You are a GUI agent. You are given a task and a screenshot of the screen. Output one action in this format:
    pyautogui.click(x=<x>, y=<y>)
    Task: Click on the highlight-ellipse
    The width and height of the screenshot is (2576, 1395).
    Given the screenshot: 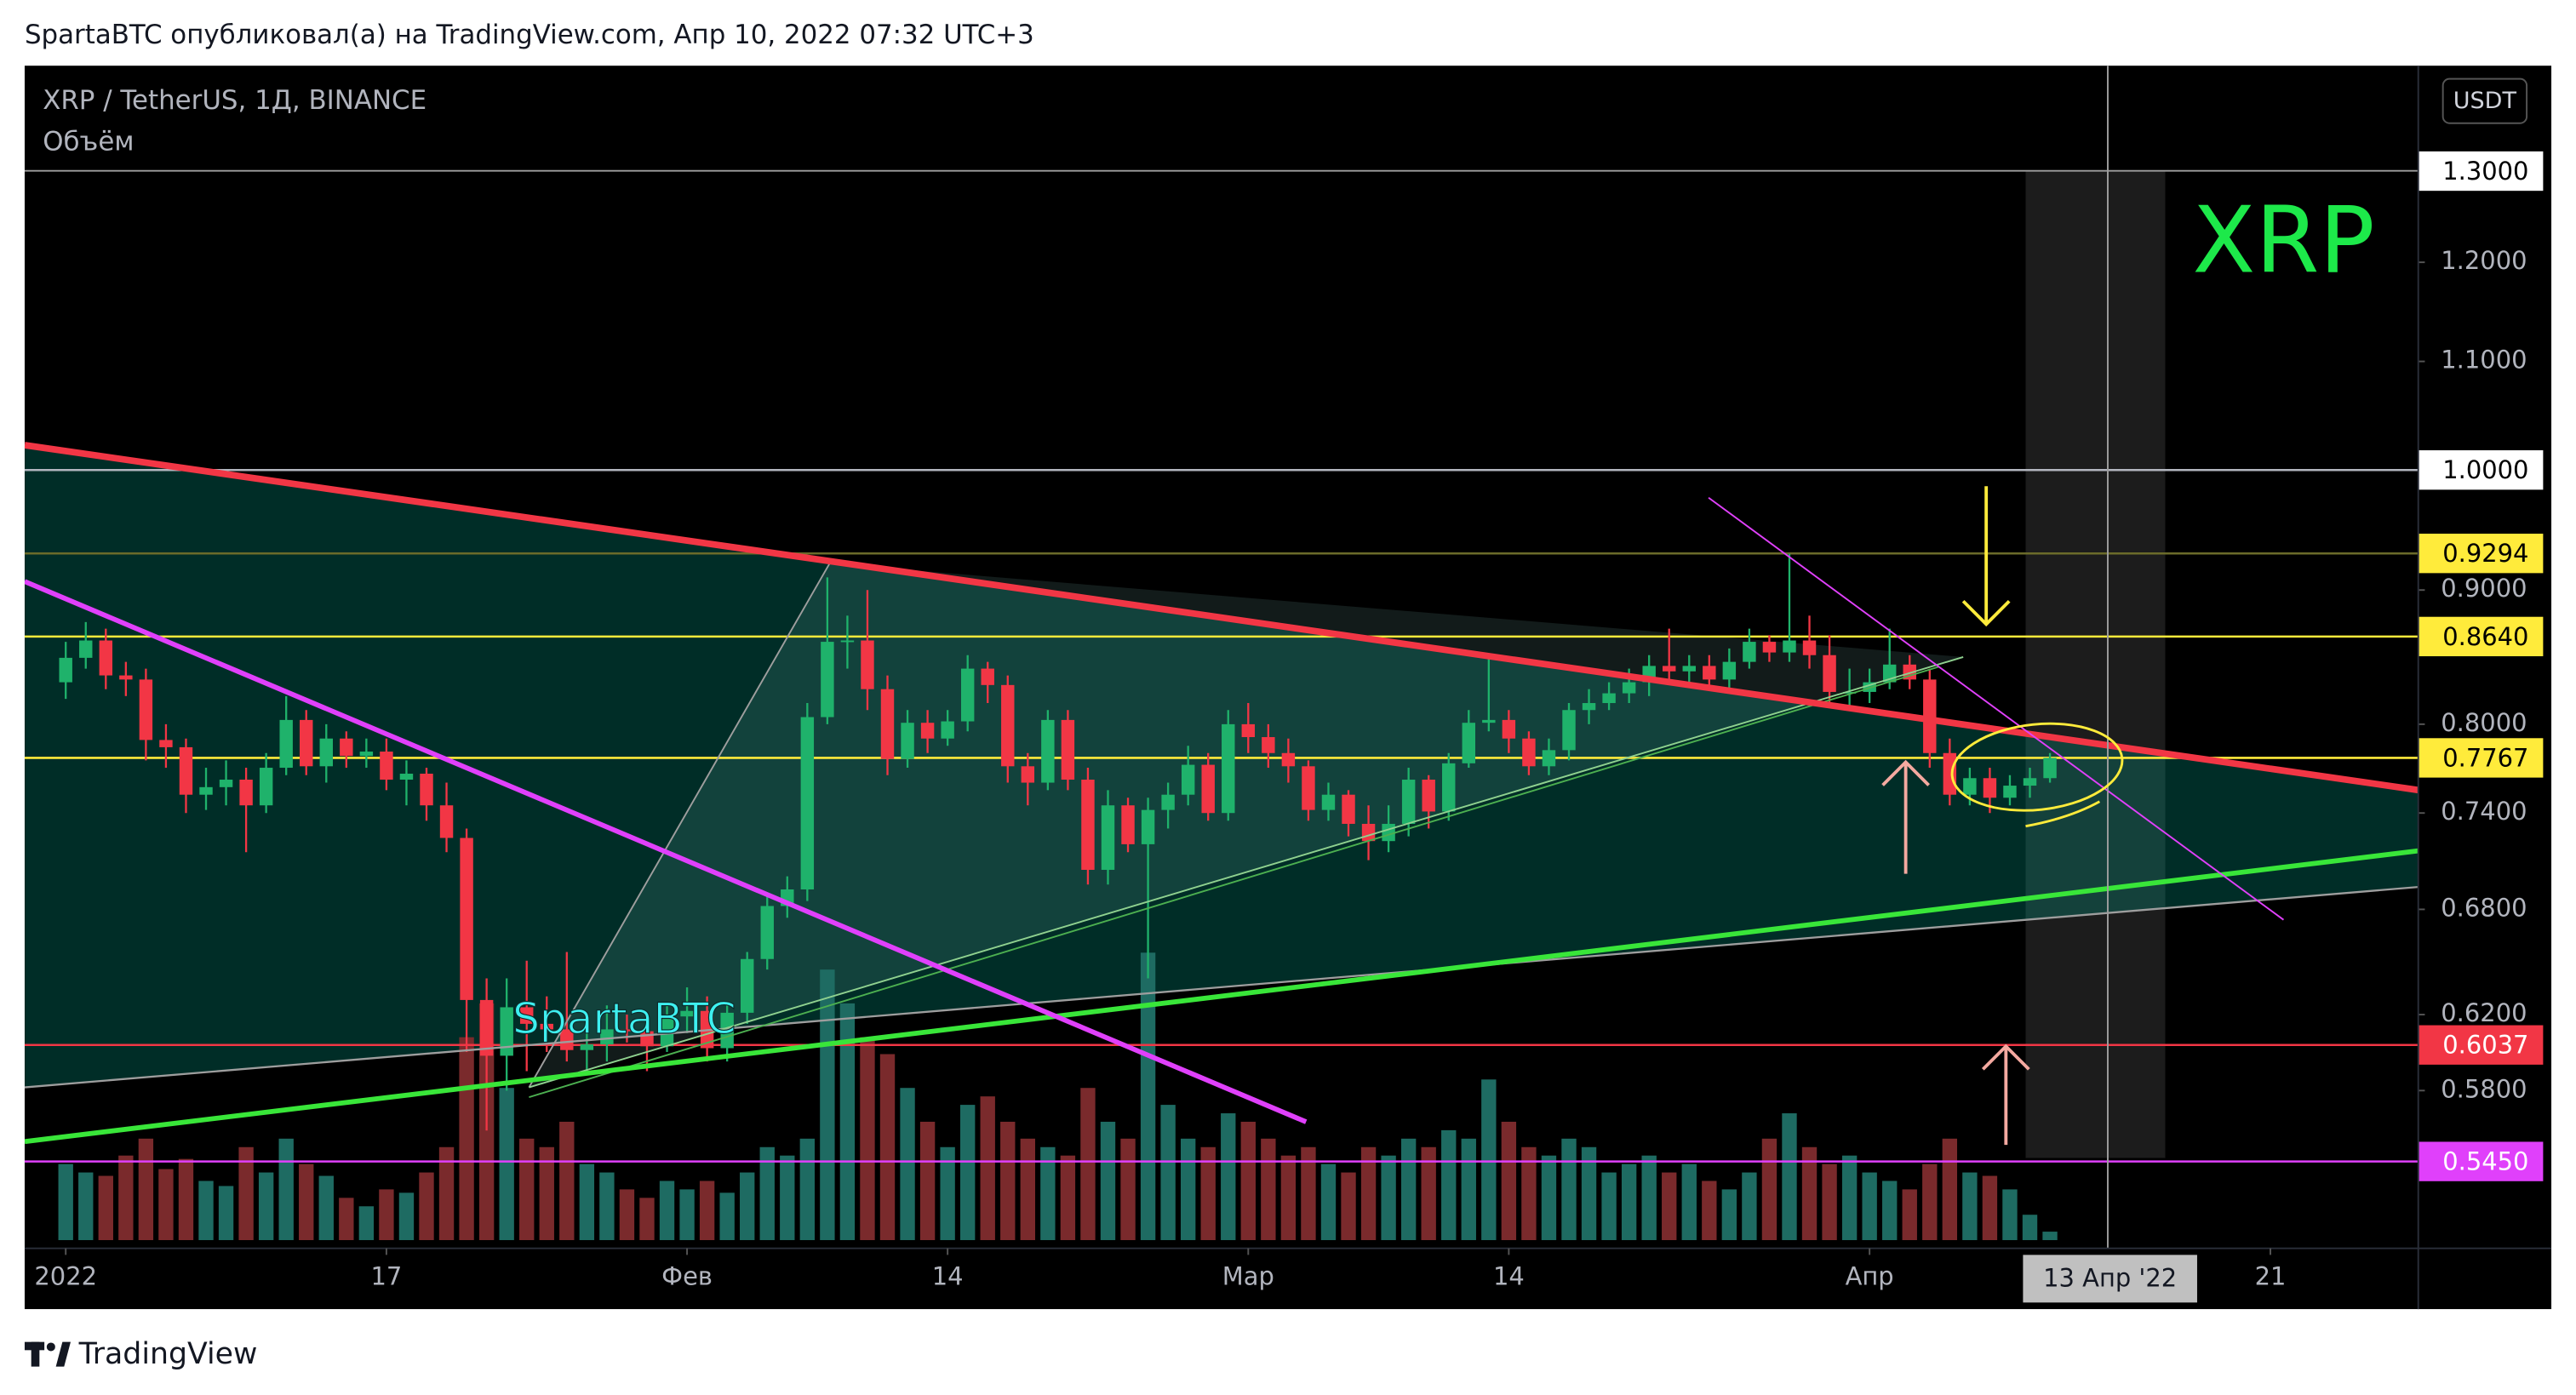 What is the action you would take?
    pyautogui.click(x=2037, y=767)
    